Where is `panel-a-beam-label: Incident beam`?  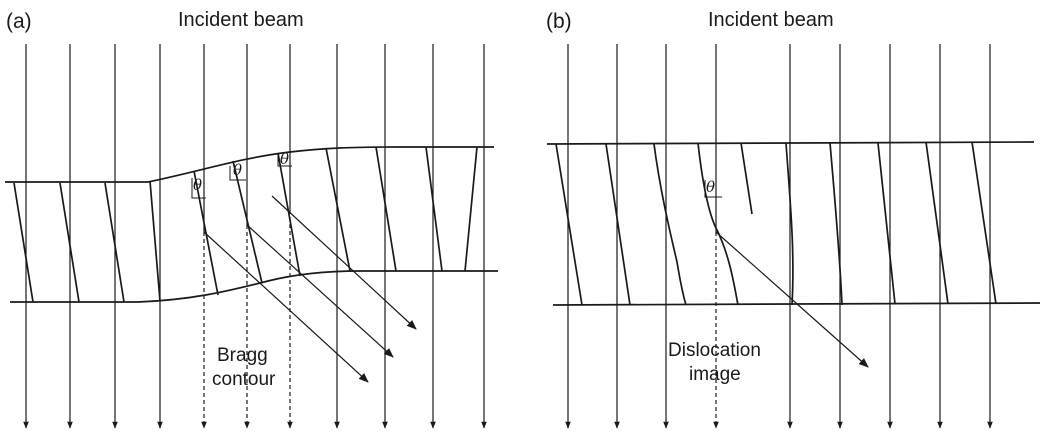 panel-a-beam-label: Incident beam is located at coordinates (241, 20).